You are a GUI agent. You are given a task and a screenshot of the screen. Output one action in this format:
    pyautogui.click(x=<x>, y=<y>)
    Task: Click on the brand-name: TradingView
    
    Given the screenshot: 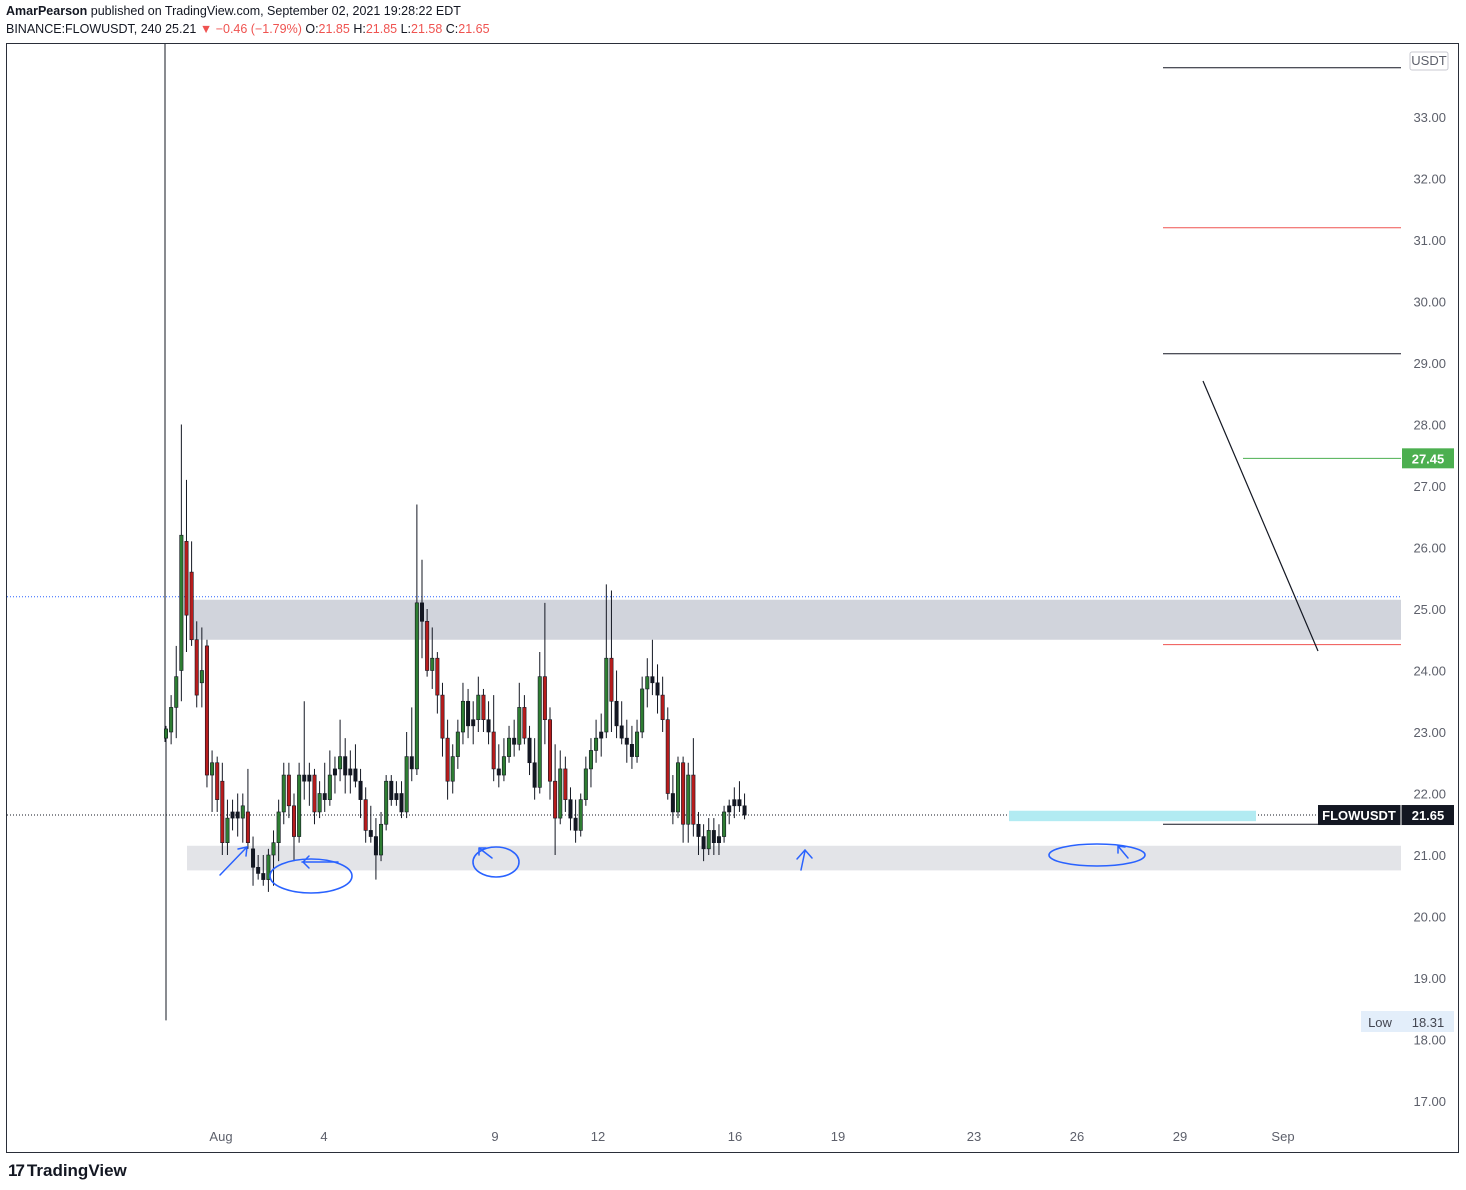 What is the action you would take?
    pyautogui.click(x=76, y=1170)
    